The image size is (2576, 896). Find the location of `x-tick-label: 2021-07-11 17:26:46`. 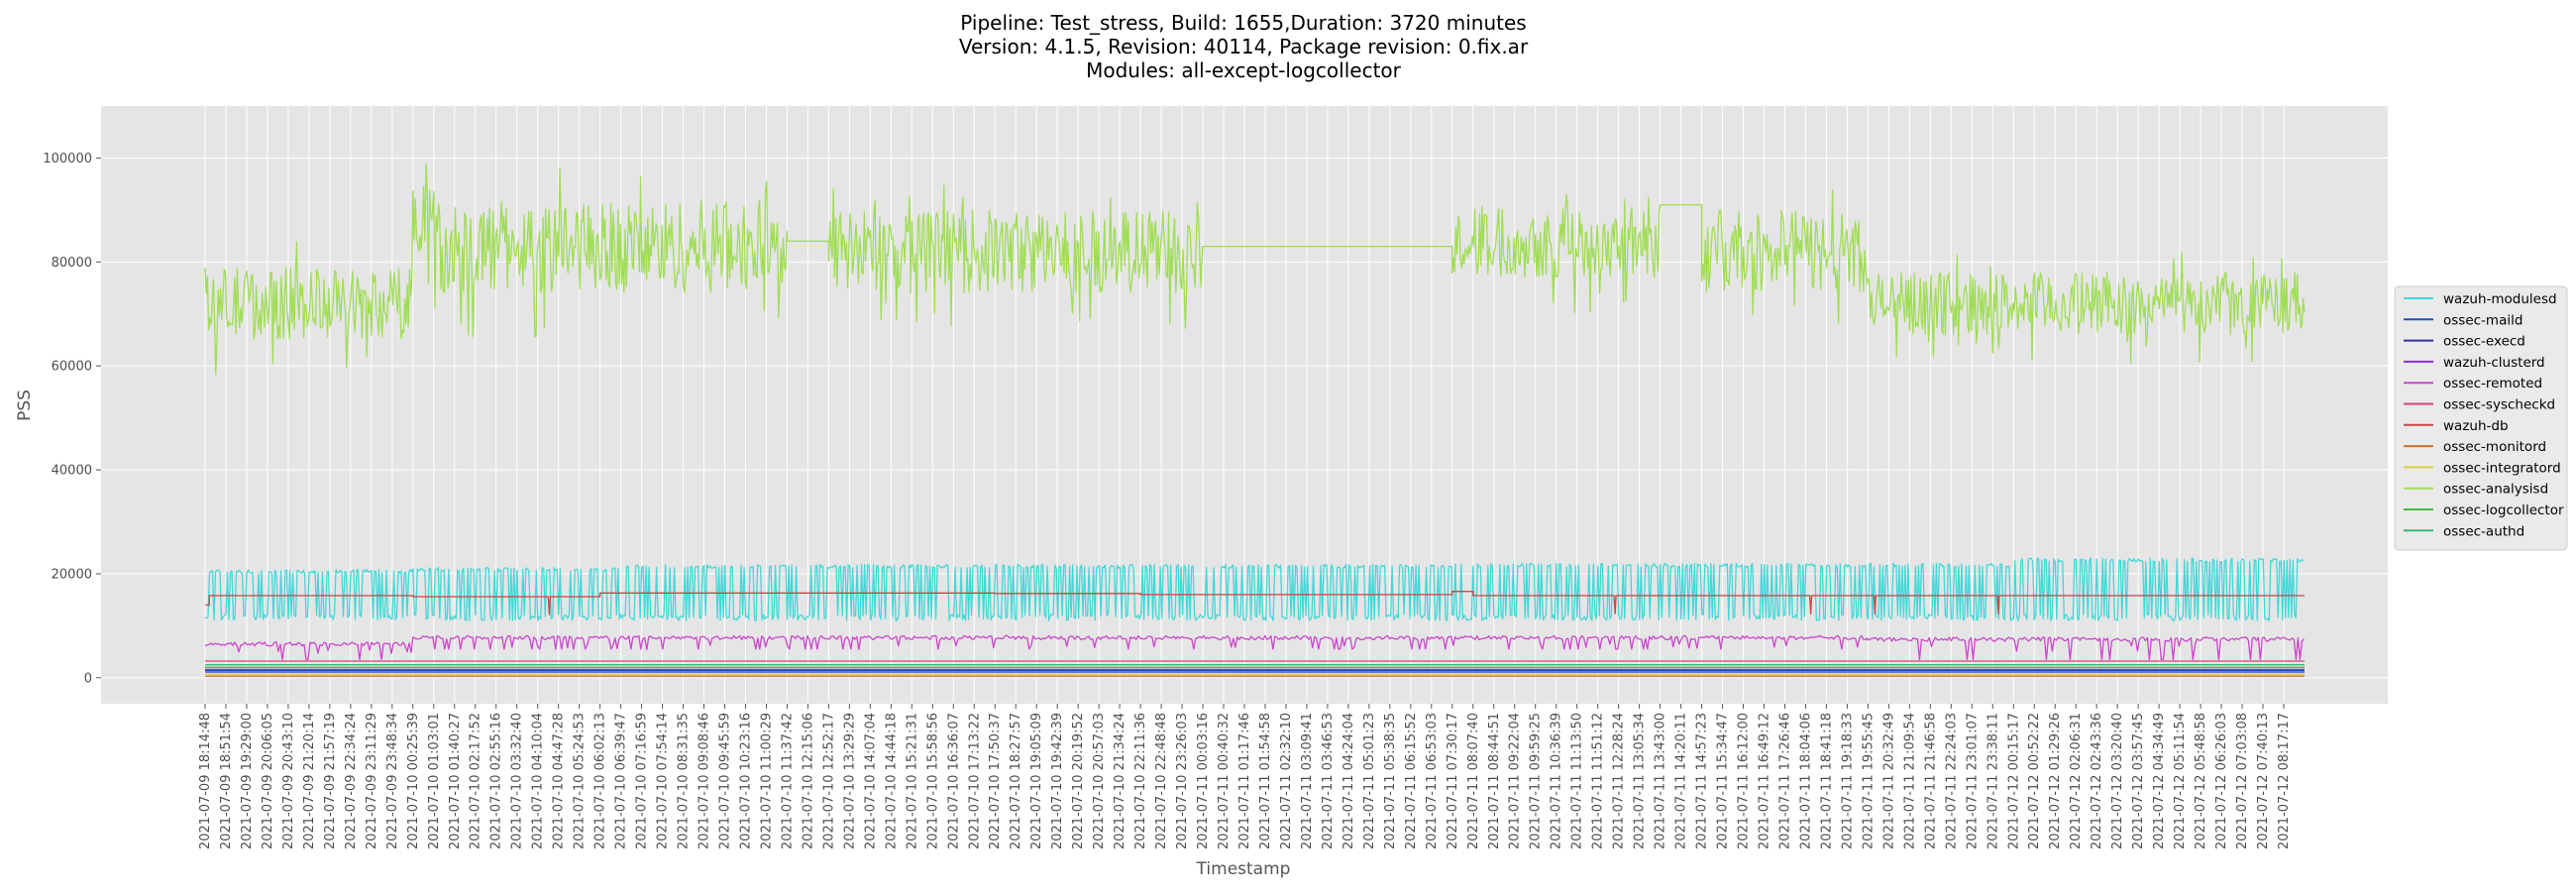

x-tick-label: 2021-07-11 17:26:46 is located at coordinates (1784, 781).